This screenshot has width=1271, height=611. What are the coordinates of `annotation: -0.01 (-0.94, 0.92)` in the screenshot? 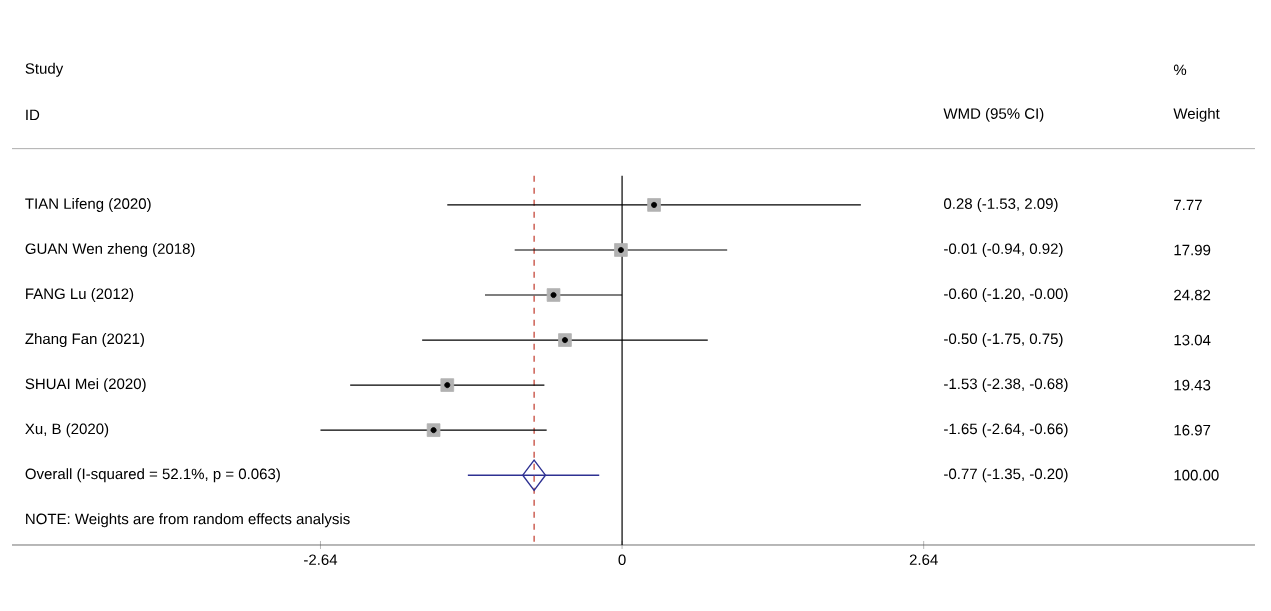 It's located at (1003, 250).